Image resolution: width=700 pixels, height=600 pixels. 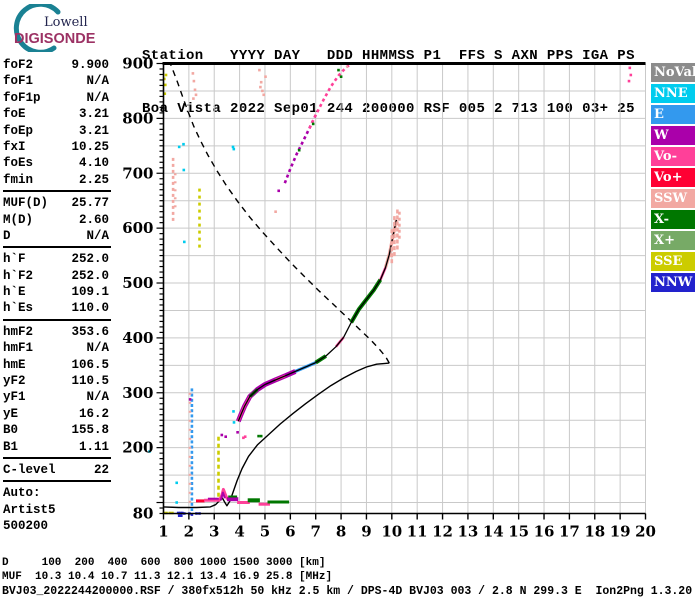 I want to click on param-value: 2.60, so click(x=93, y=219).